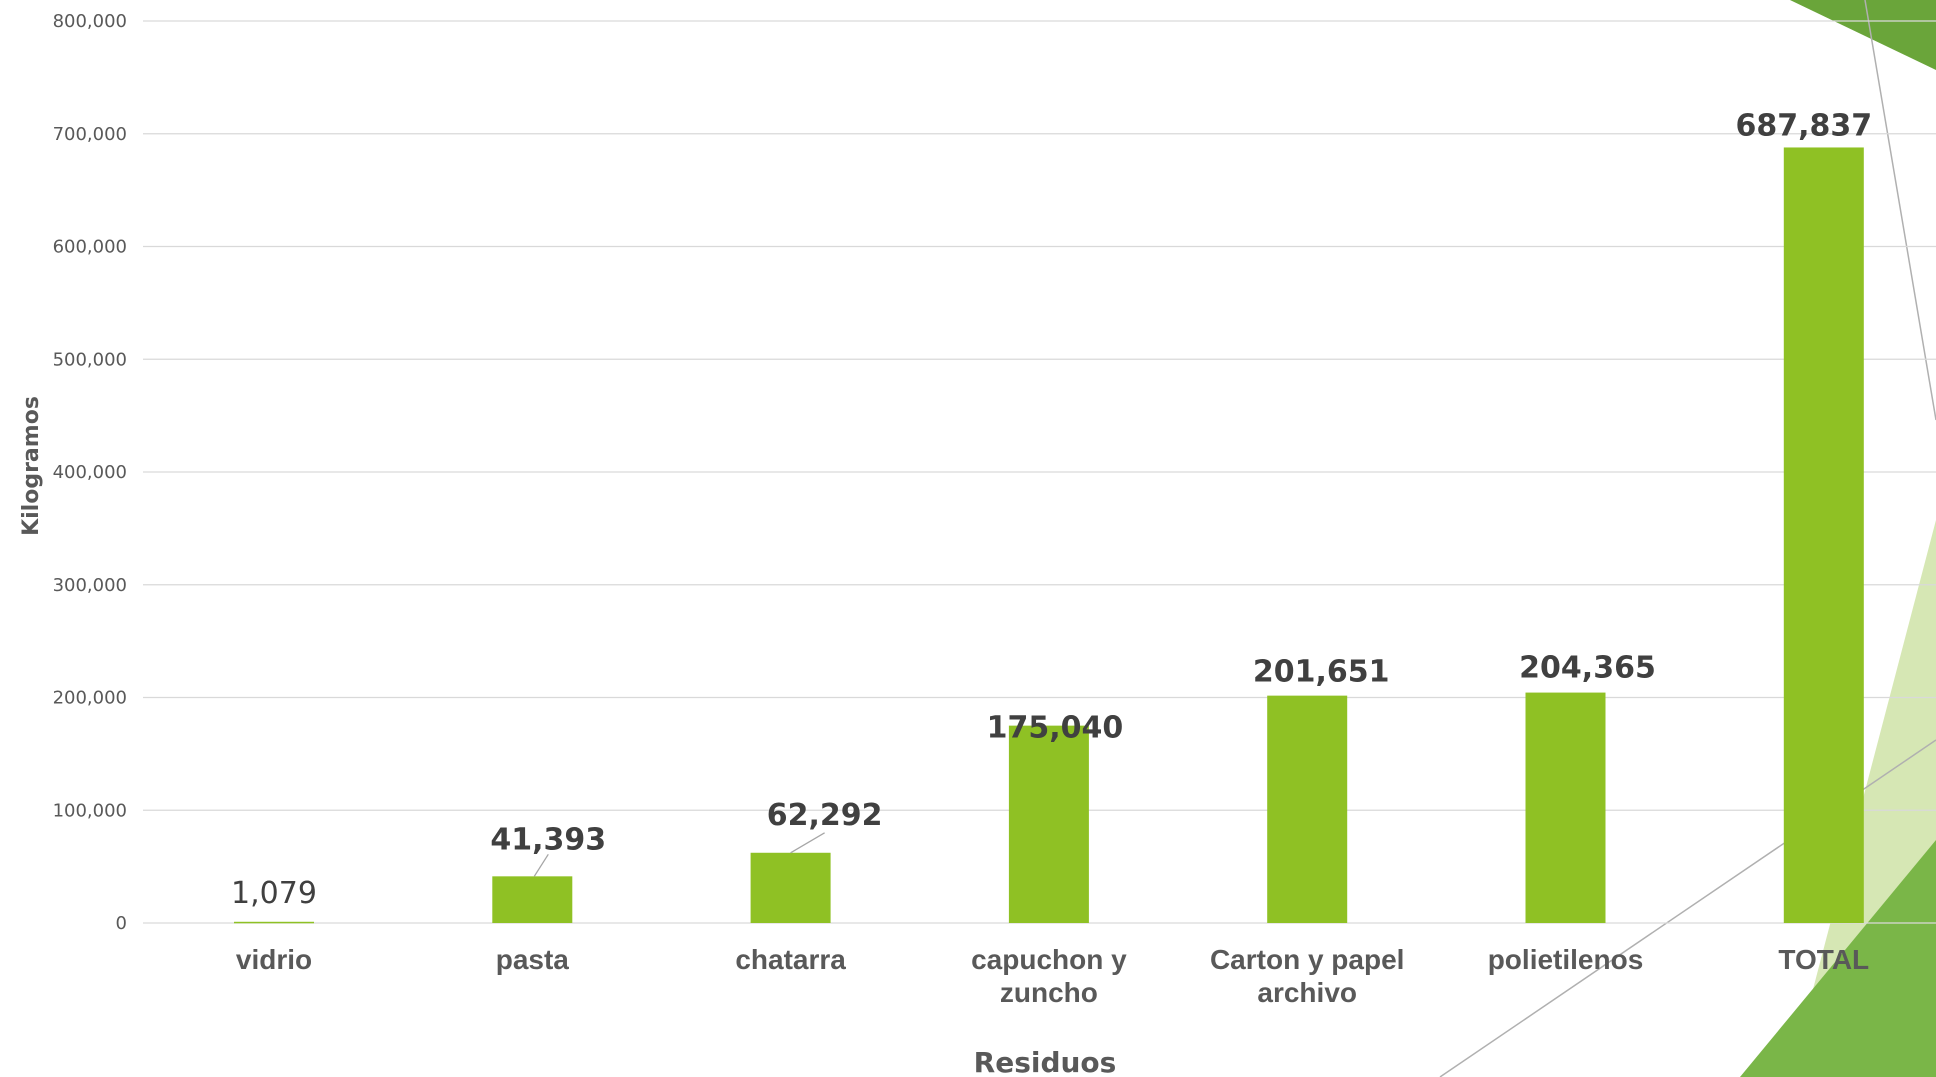  I want to click on y-tick-label: 700,000, so click(90, 134).